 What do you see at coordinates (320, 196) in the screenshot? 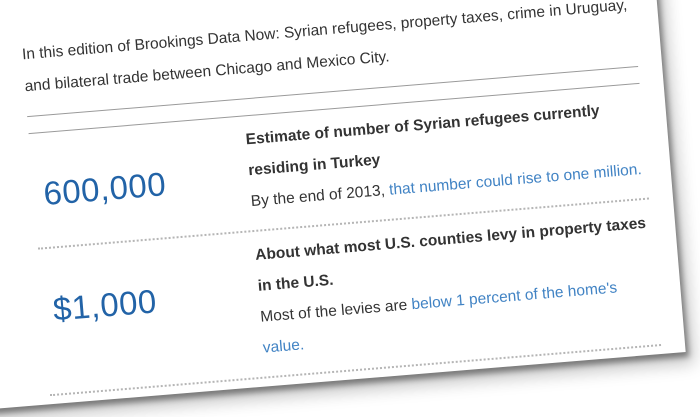
I see `stat-body-text: By the end of 2013,` at bounding box center [320, 196].